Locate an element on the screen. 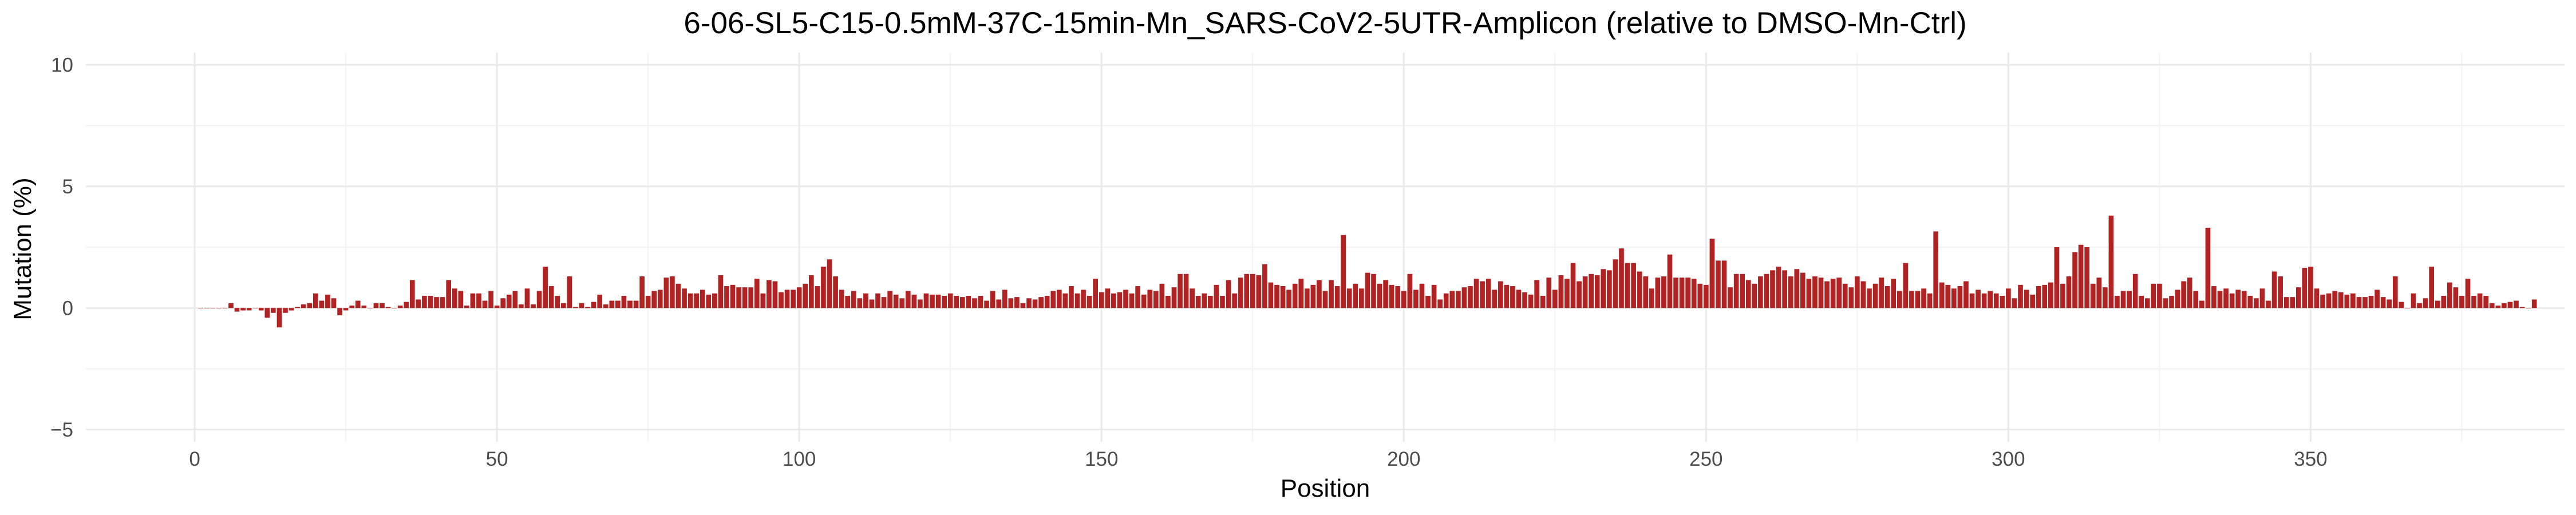 The image size is (2576, 515). x-tick-label: 50 is located at coordinates (497, 459).